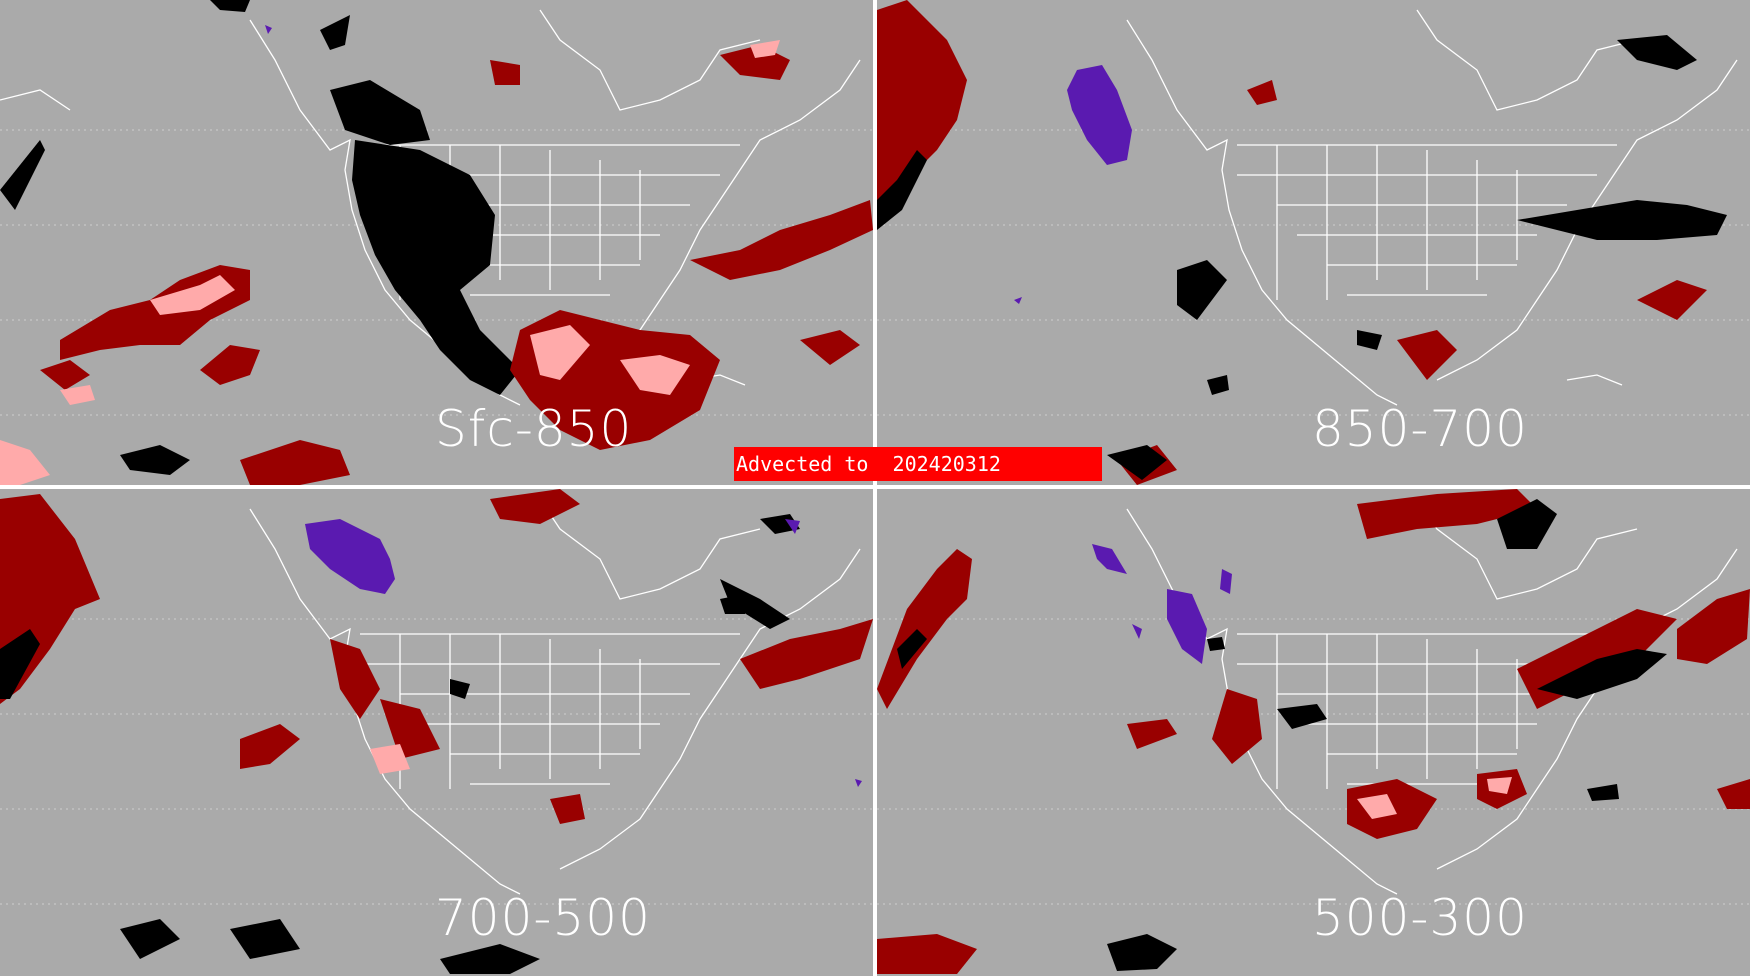  Describe the element at coordinates (1420, 918) in the screenshot. I see `layer-label: 500-300` at that location.